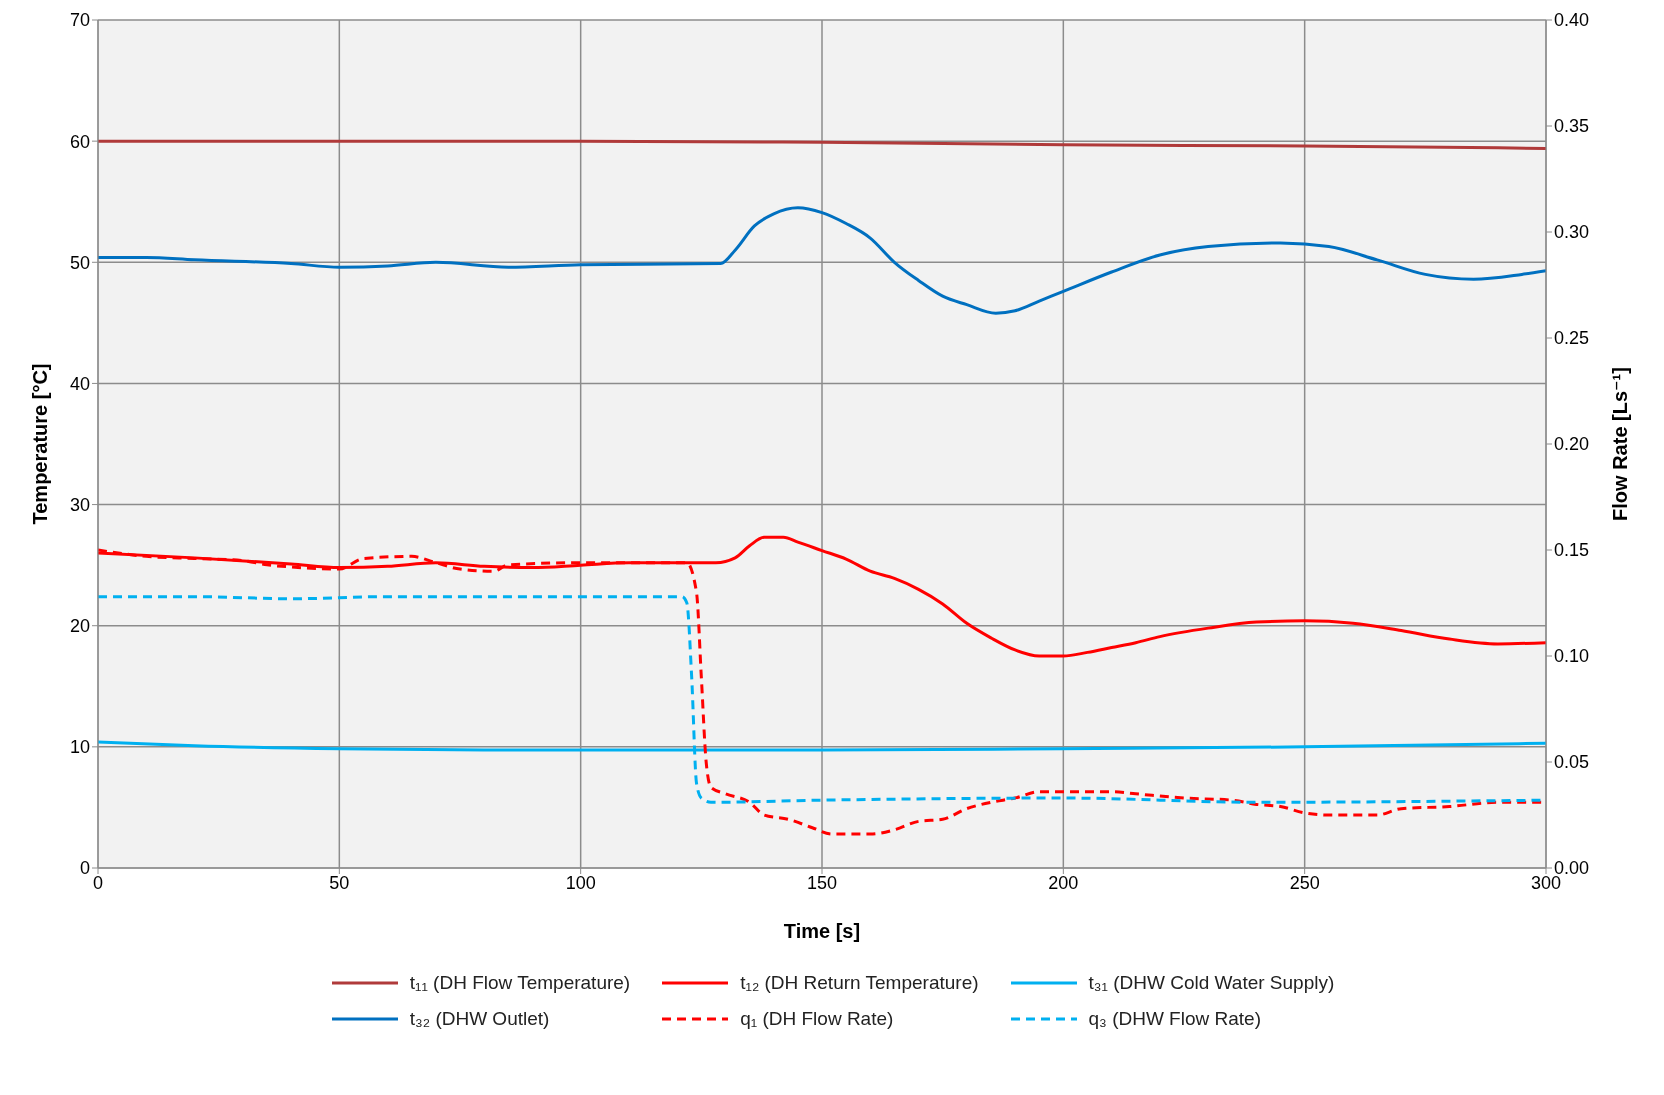  What do you see at coordinates (1572, 444) in the screenshot?
I see `y2-tick-label: 0.20` at bounding box center [1572, 444].